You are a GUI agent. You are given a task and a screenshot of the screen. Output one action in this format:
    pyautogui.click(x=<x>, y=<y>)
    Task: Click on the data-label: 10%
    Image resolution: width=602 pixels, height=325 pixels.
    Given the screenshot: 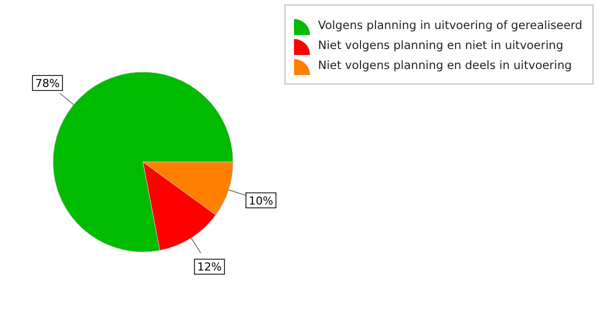 What is the action you would take?
    pyautogui.click(x=261, y=201)
    